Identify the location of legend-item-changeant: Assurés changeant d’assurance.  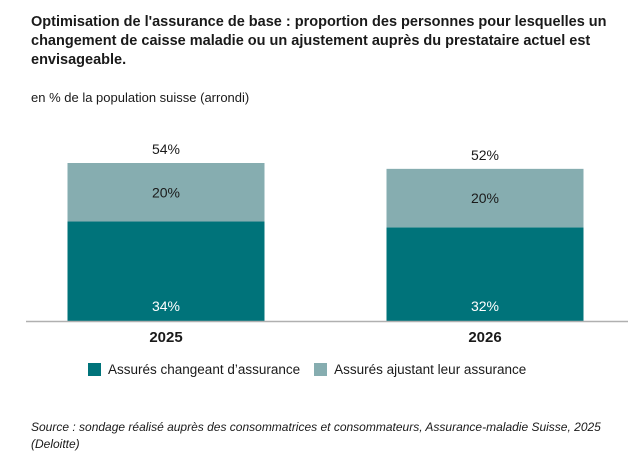
(194, 369).